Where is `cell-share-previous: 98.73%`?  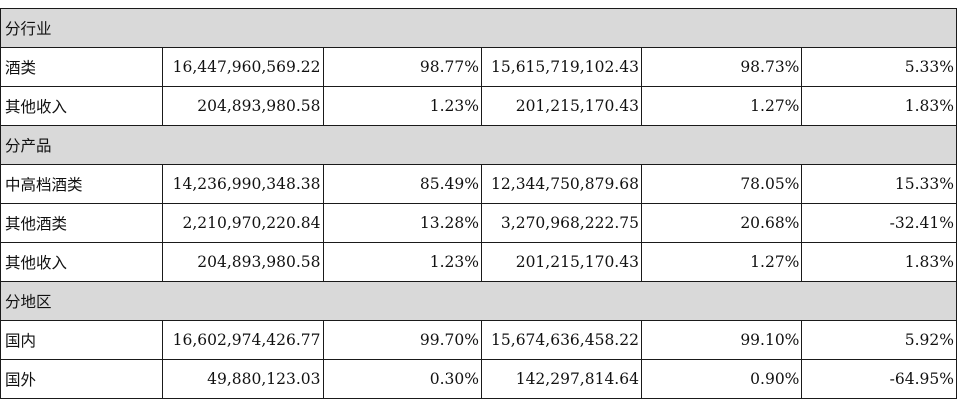 cell-share-previous: 98.73% is located at coordinates (721, 67).